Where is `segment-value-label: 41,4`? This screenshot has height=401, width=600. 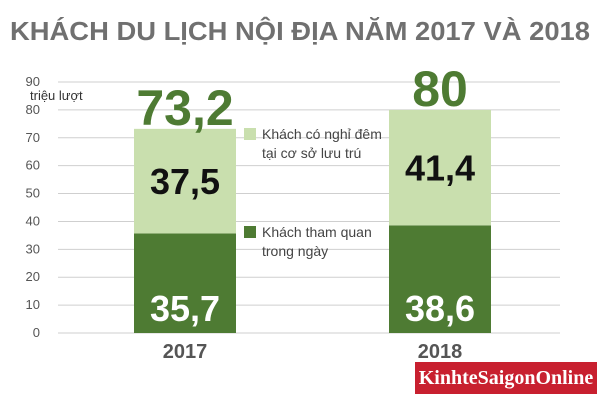 segment-value-label: 41,4 is located at coordinates (440, 168).